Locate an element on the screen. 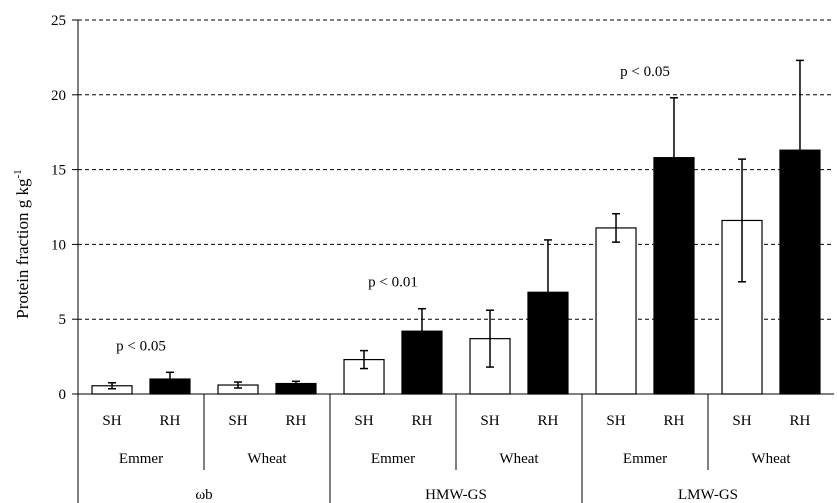  y-tick-label: 15 is located at coordinates (58, 171).